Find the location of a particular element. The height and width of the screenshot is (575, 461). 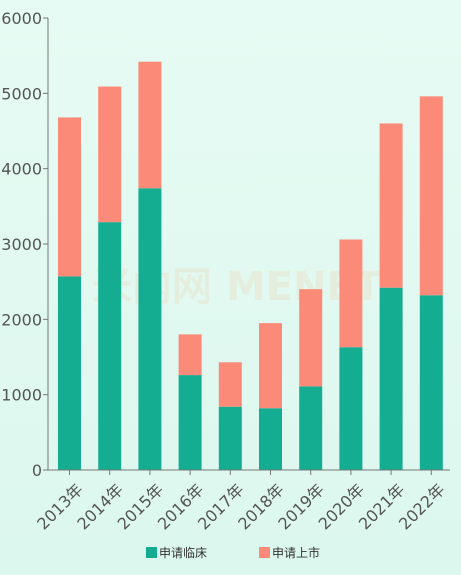

x-tick-label: 2022年 is located at coordinates (422, 507).